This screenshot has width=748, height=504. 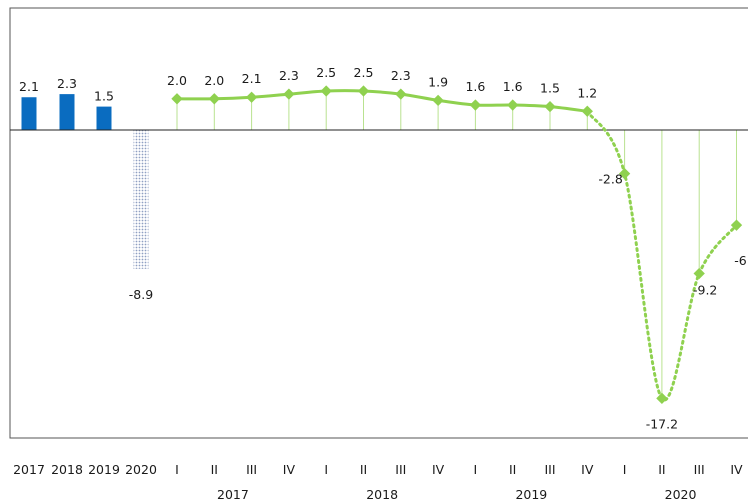 I want to click on year-label: 2018, so click(x=382, y=494).